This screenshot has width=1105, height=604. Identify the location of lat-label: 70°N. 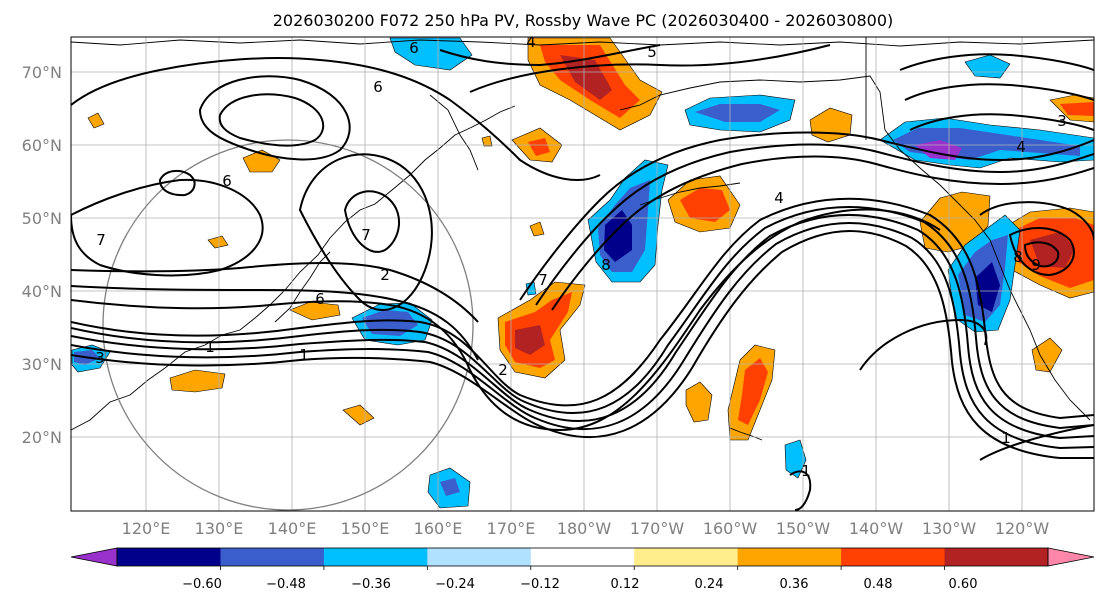
(42, 72).